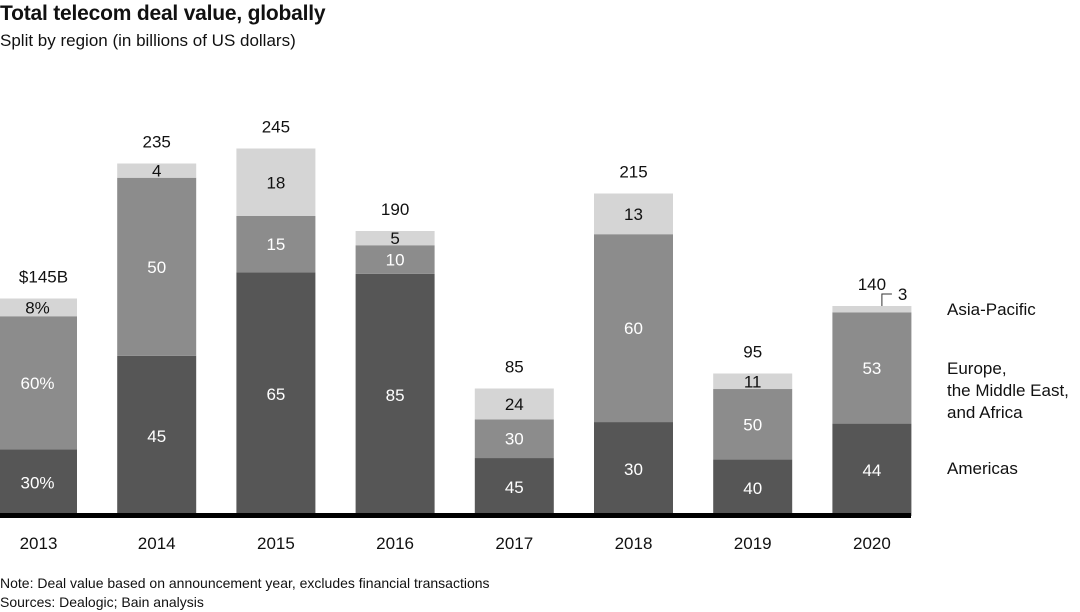  I want to click on segment-label: 11, so click(753, 381).